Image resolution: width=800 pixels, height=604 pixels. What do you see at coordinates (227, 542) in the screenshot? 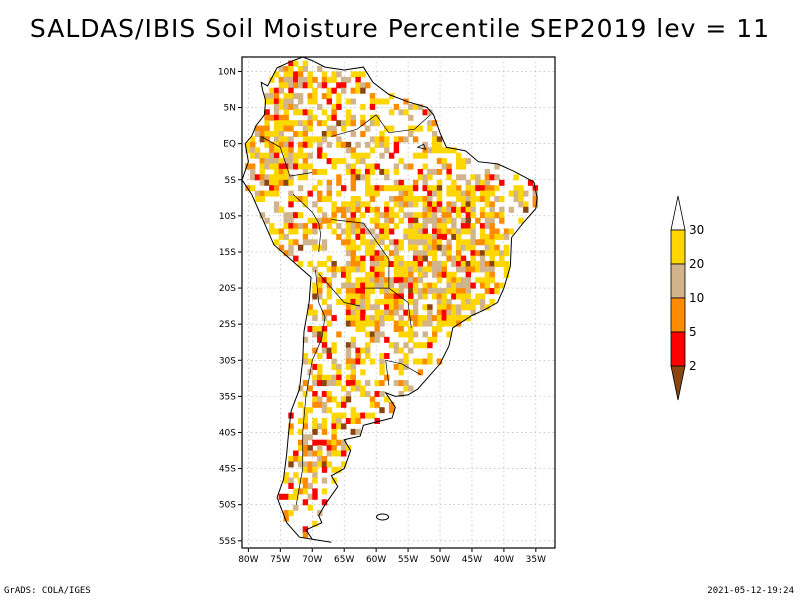
I see `tick-label-lat: 55S` at bounding box center [227, 542].